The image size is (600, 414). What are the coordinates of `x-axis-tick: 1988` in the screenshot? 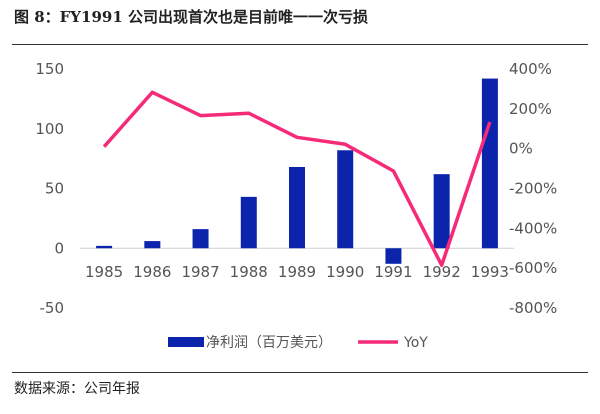 It's located at (249, 272).